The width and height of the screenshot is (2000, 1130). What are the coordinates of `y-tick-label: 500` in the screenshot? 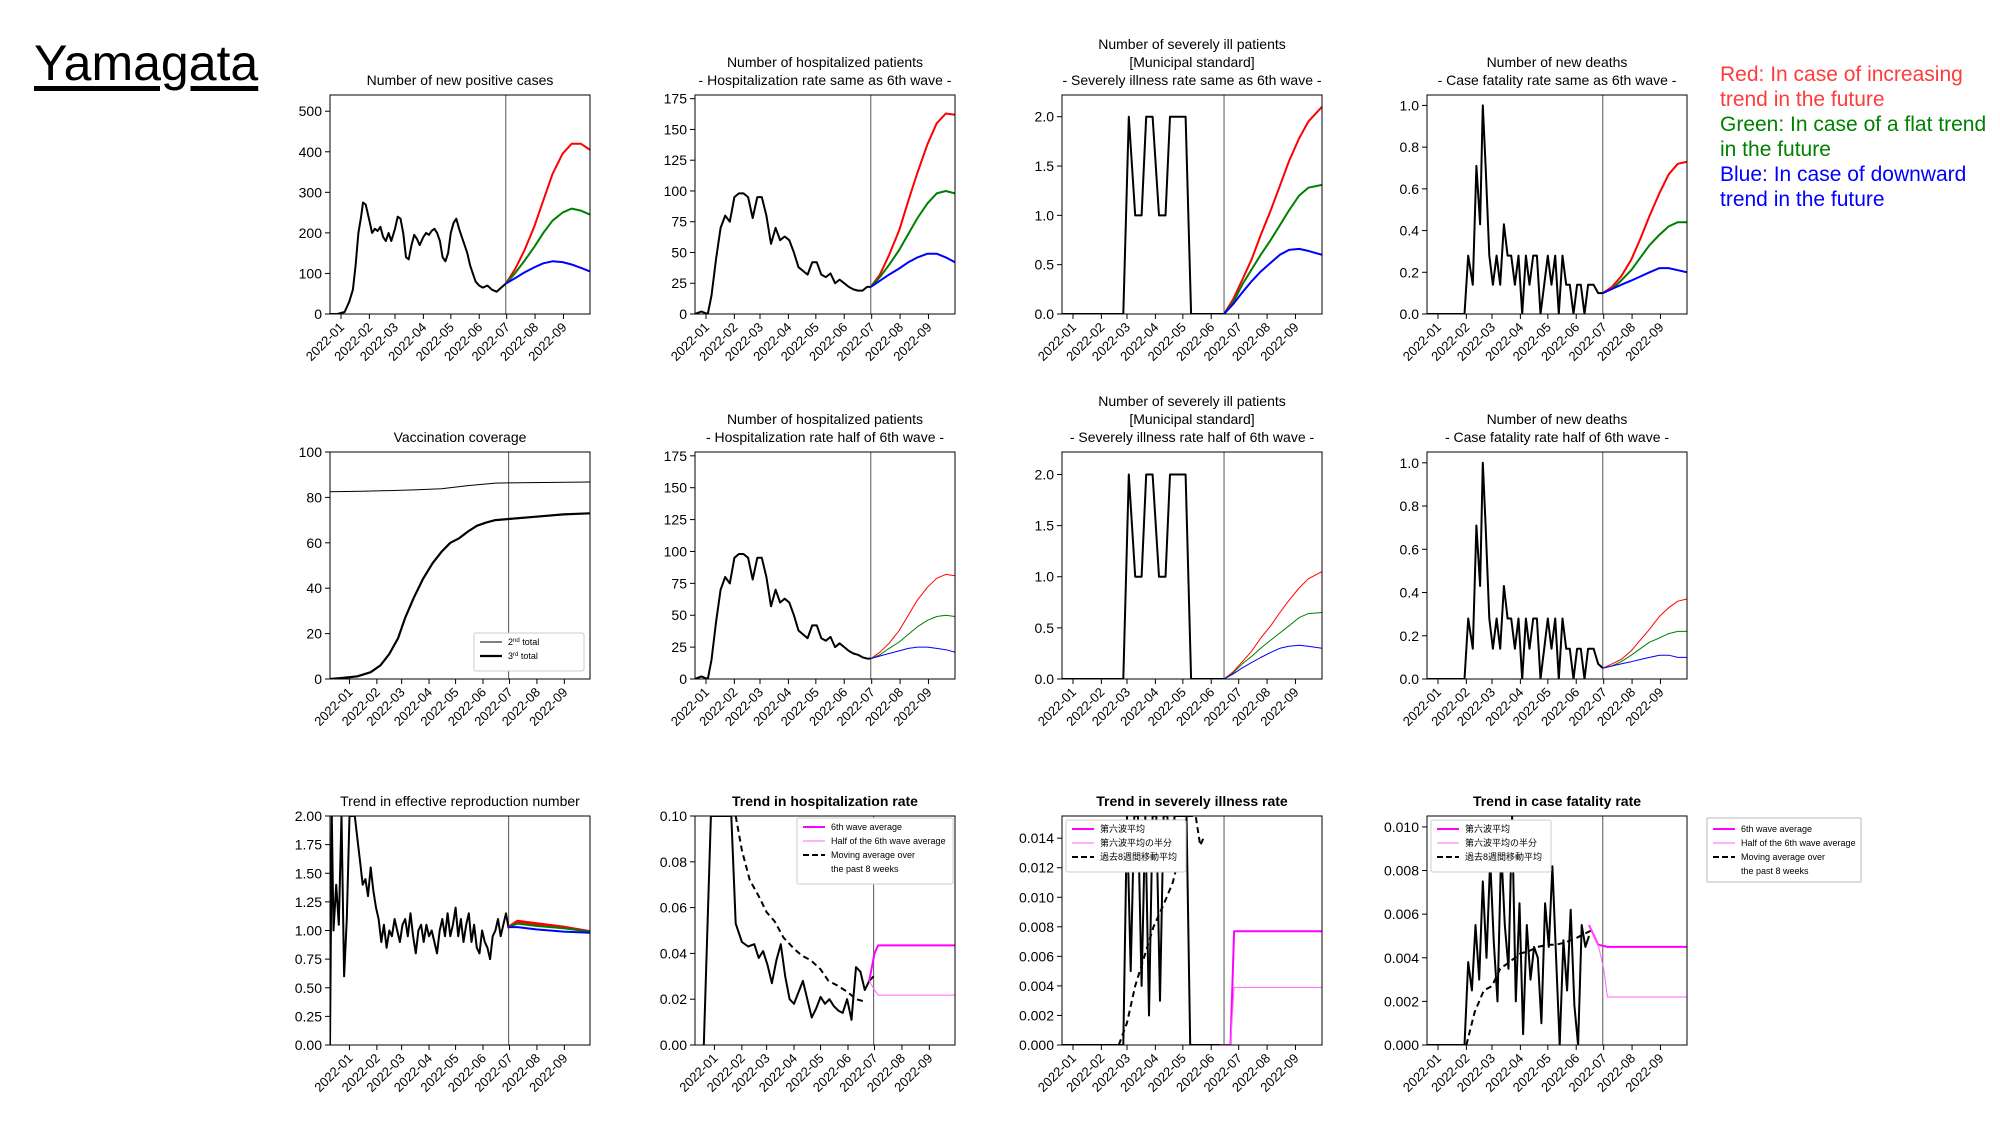 It's located at (311, 111).